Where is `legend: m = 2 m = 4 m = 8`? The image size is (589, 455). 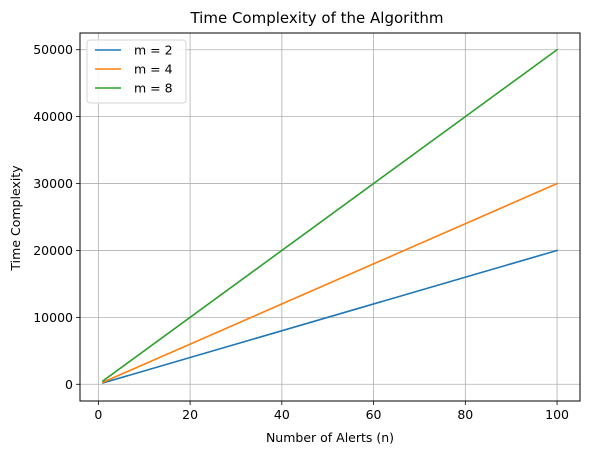
legend: m = 2 m = 4 m = 8 is located at coordinates (136, 71).